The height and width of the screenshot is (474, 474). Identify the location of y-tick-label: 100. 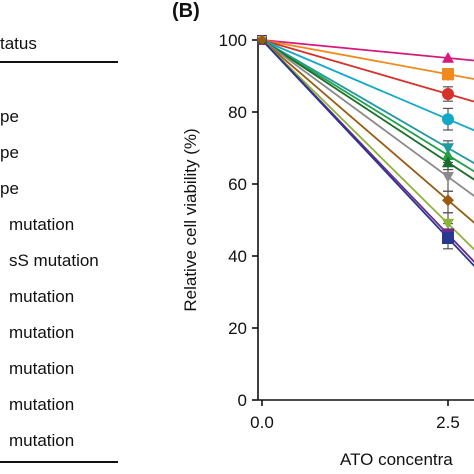
(233, 40).